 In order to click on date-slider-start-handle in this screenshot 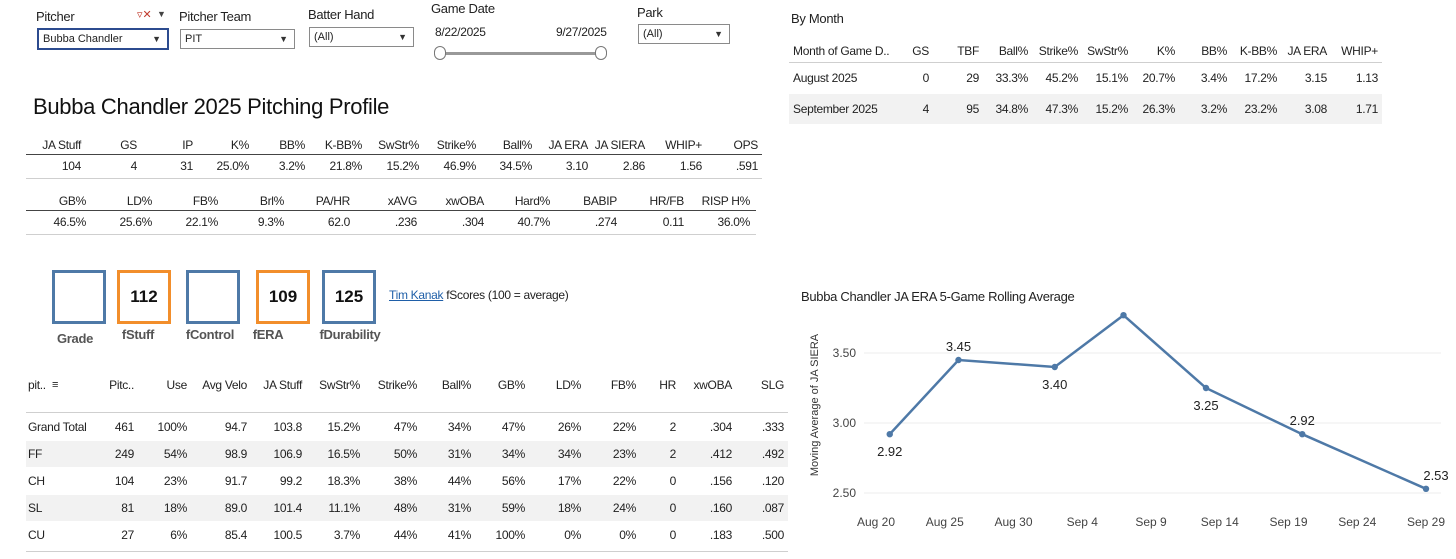, I will do `click(440, 53)`.